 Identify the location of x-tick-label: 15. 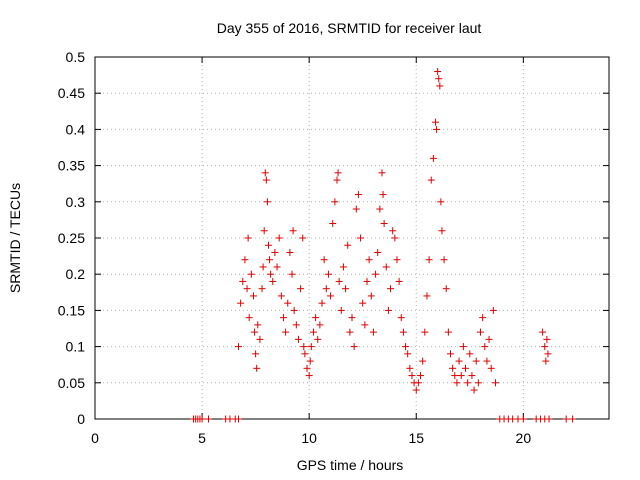
(416, 438).